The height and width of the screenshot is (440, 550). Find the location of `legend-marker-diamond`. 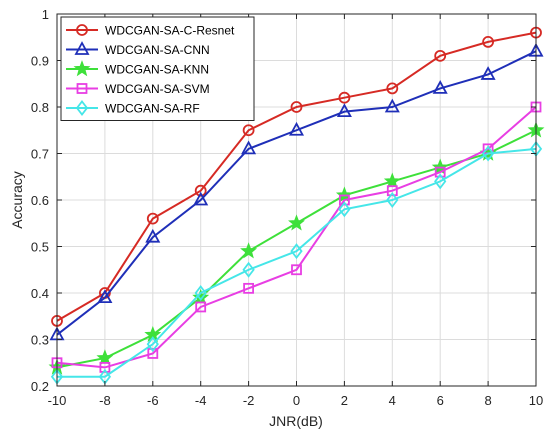

legend-marker-diamond is located at coordinates (82, 108).